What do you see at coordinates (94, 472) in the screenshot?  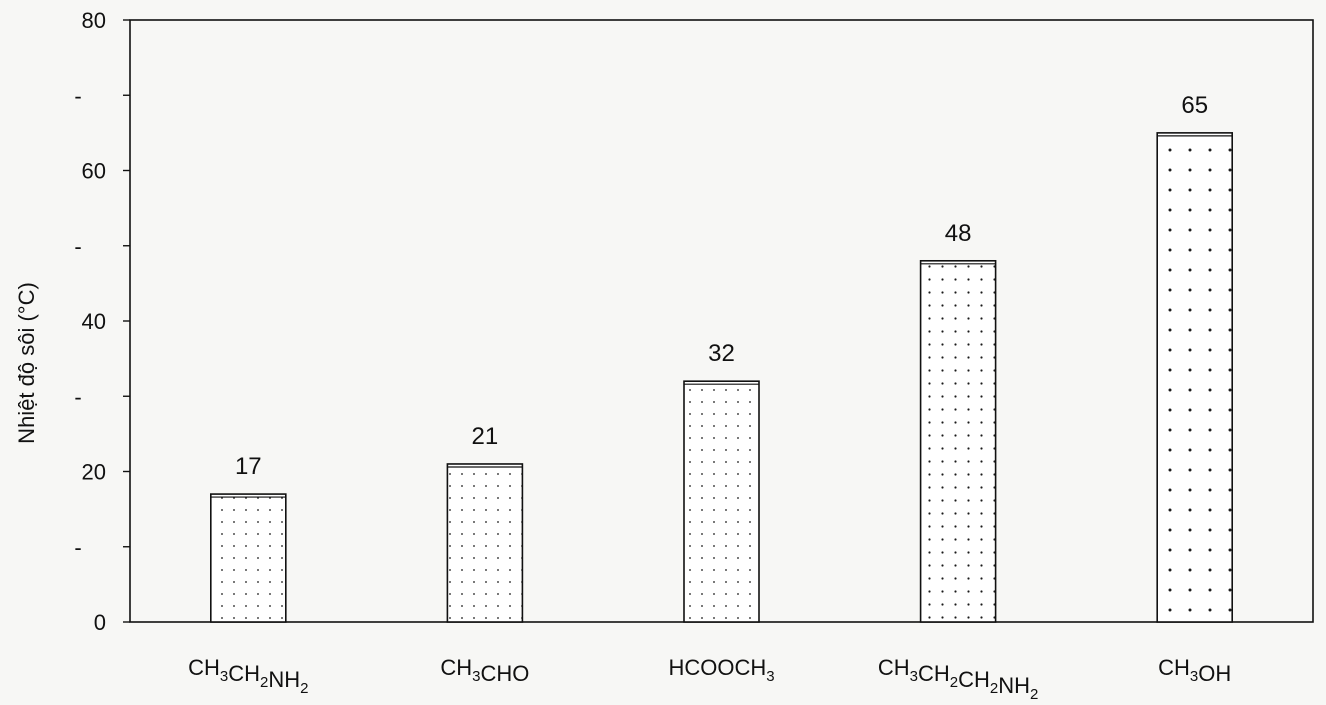 I see `y-tick-label-2: 20` at bounding box center [94, 472].